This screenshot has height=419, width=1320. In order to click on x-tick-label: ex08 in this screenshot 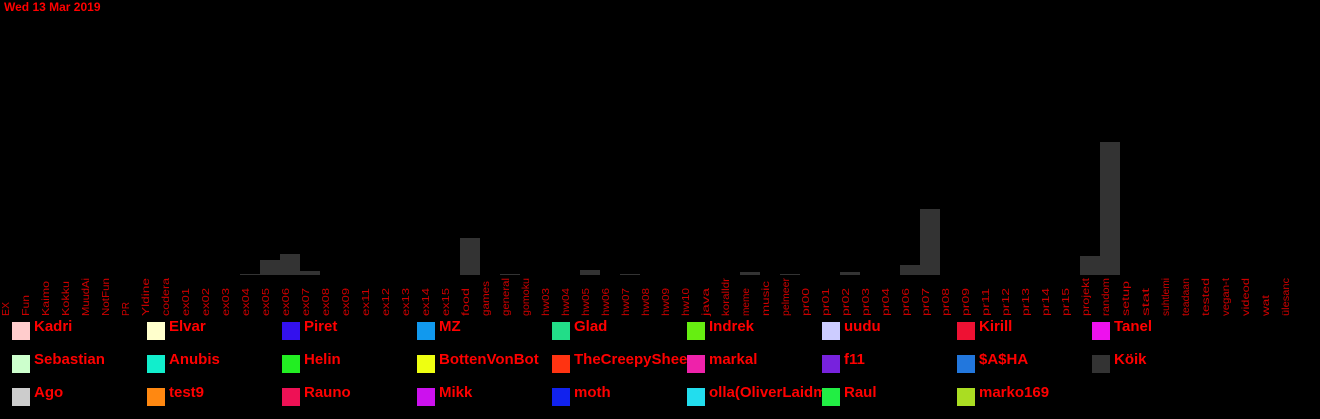, I will do `click(326, 301)`.